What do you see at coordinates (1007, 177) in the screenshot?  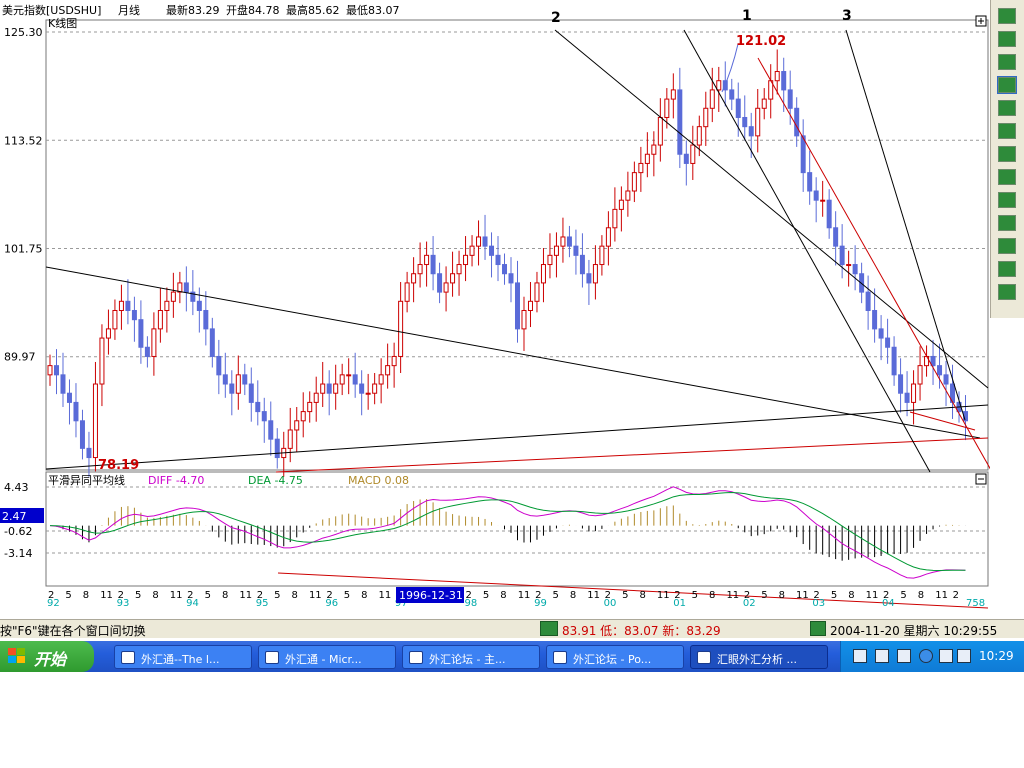 I see `fibonacci-icon` at bounding box center [1007, 177].